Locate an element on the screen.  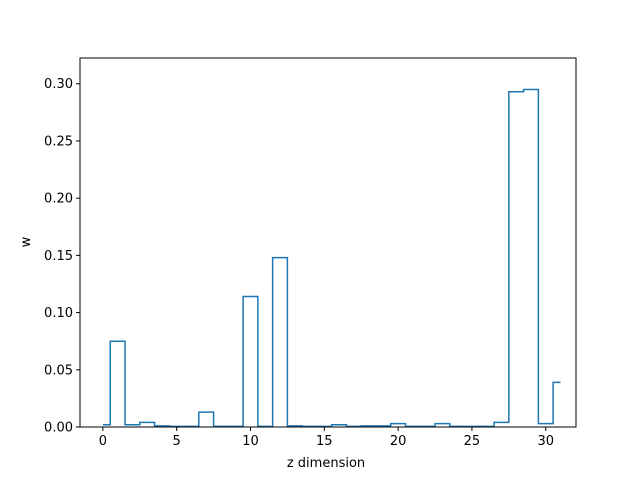
y-axis: 0.00 0.05 0.10 0.15 0.20 0.25 0.30 is located at coordinates (62, 256).